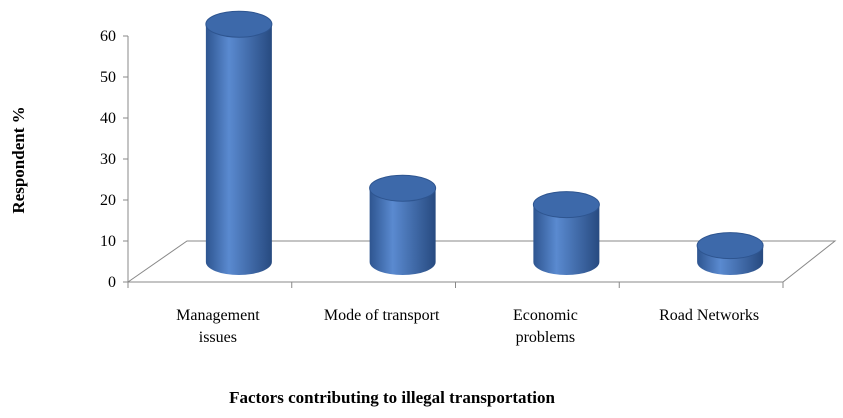  I want to click on x-tick-label: Economic problems, so click(545, 326).